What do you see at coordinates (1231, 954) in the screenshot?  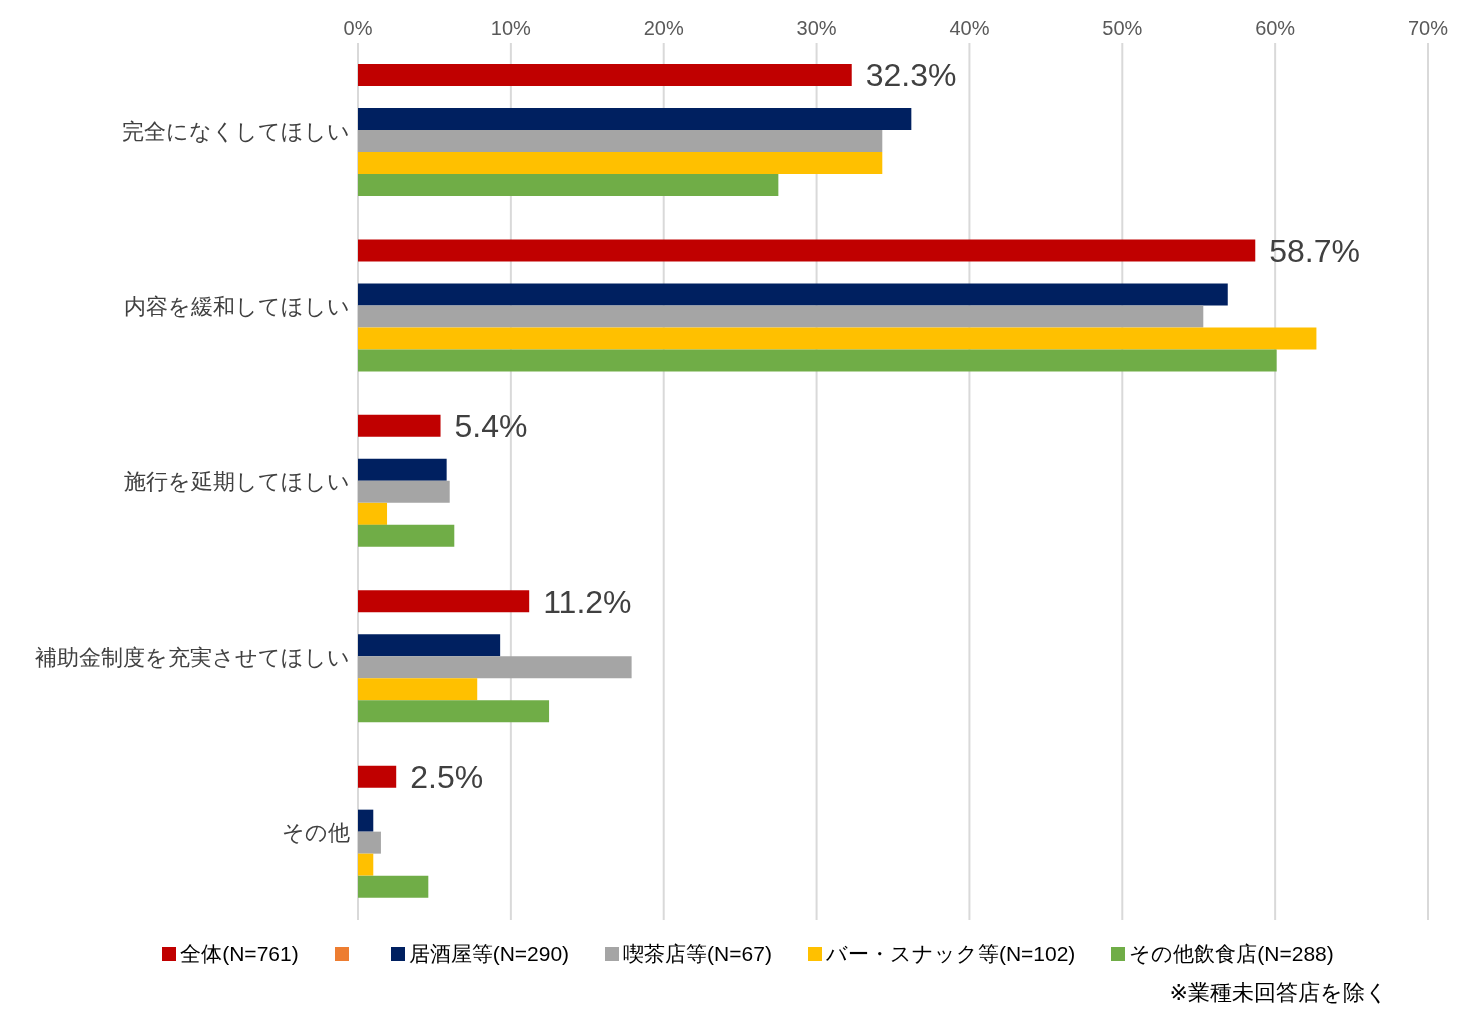 I see `legend-label: その他飲食店(N=288)` at bounding box center [1231, 954].